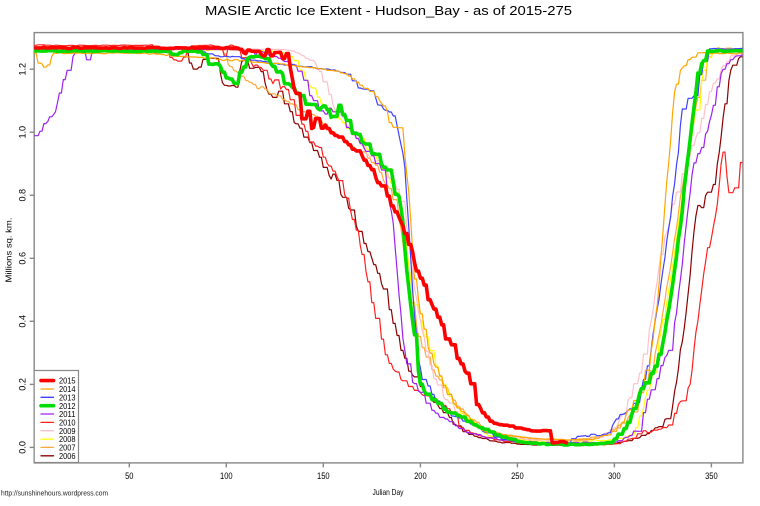  I want to click on svg-text: Millions sq. km., so click(9, 250).